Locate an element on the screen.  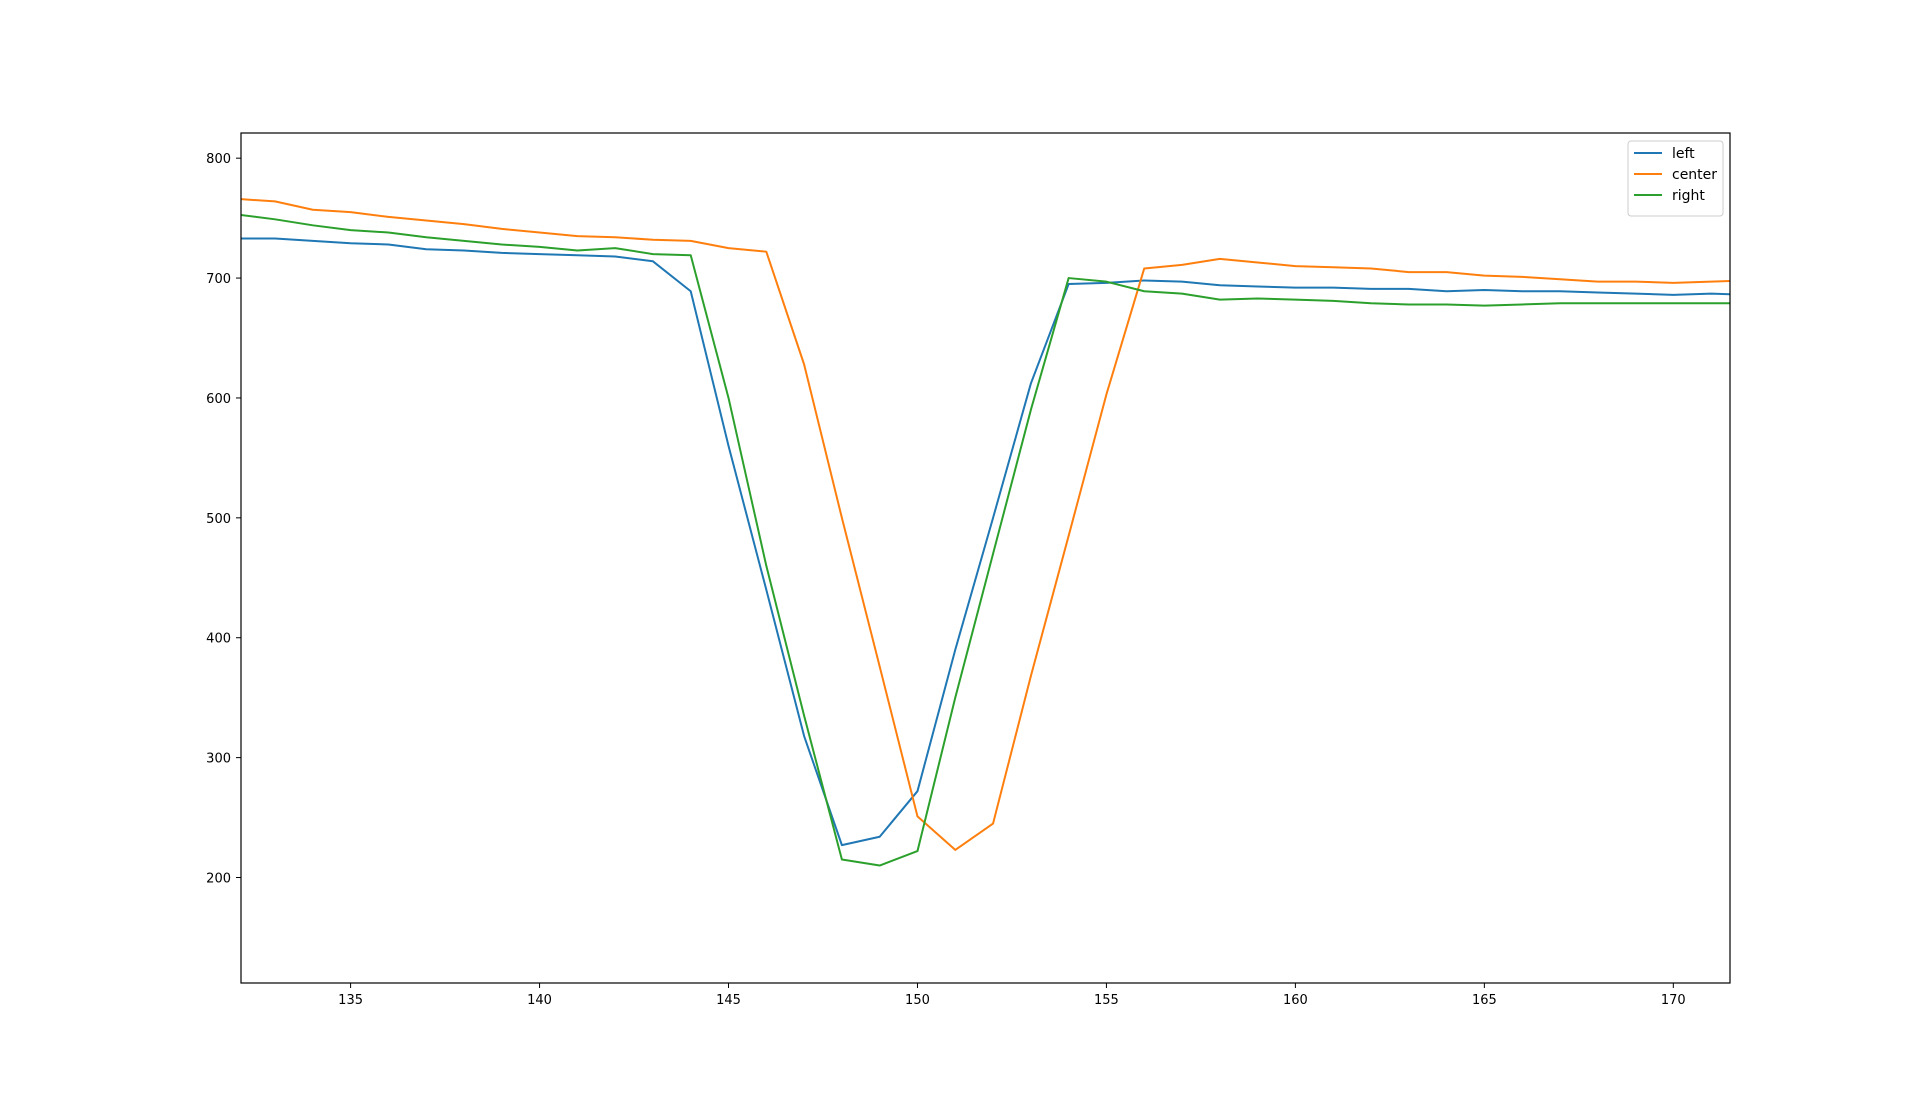
y-tick-label: 500 is located at coordinates (218, 519).